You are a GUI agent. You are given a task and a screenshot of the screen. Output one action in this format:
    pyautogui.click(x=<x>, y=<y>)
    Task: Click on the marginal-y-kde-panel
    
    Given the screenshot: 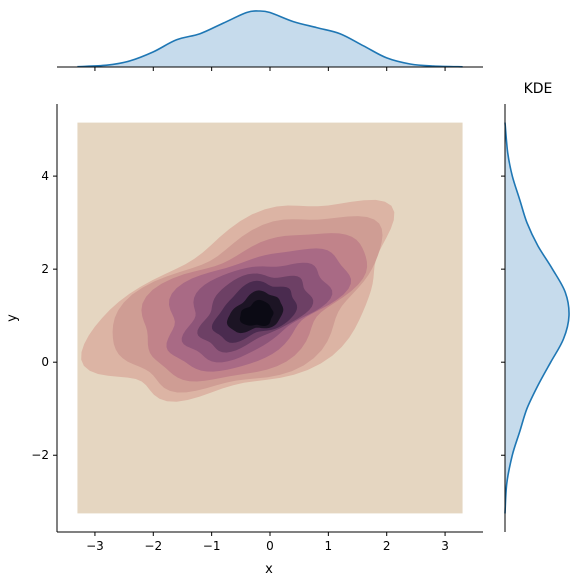 What is the action you would take?
    pyautogui.click(x=535, y=318)
    